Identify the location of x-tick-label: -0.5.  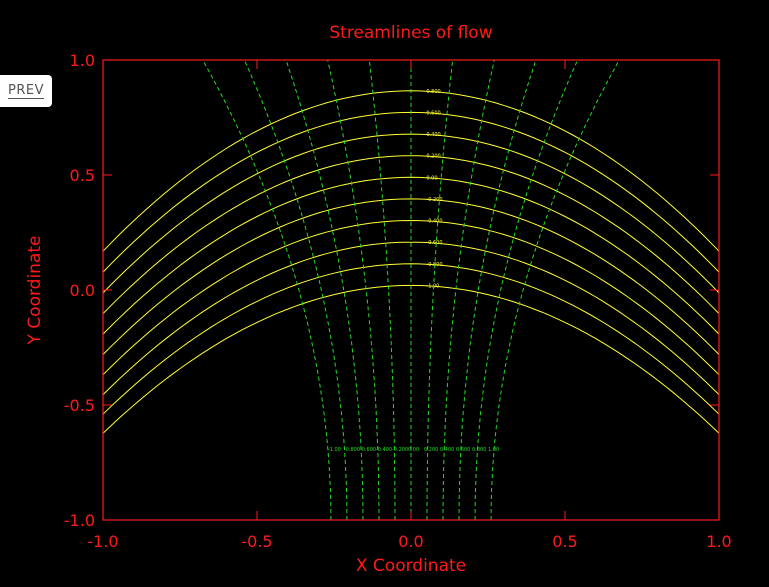
(256, 541).